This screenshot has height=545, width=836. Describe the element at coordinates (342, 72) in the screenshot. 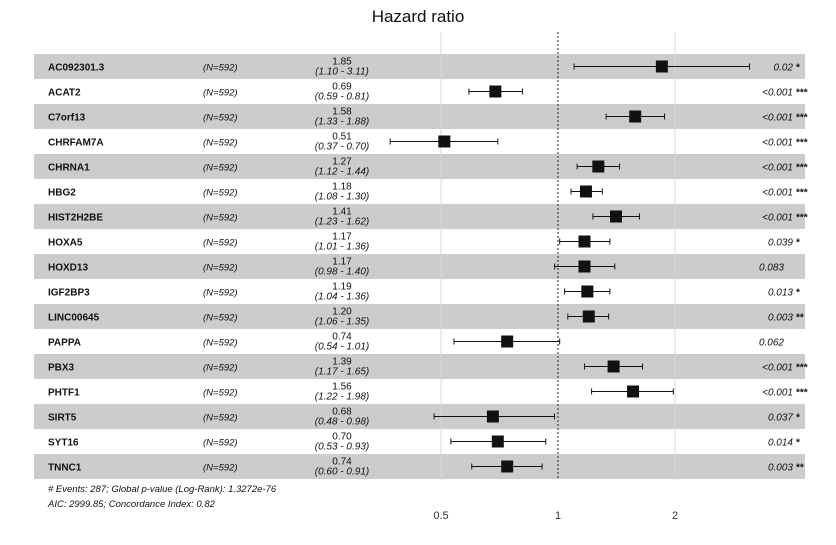

I see `ci-value: (1.10 - 3.11)` at that location.